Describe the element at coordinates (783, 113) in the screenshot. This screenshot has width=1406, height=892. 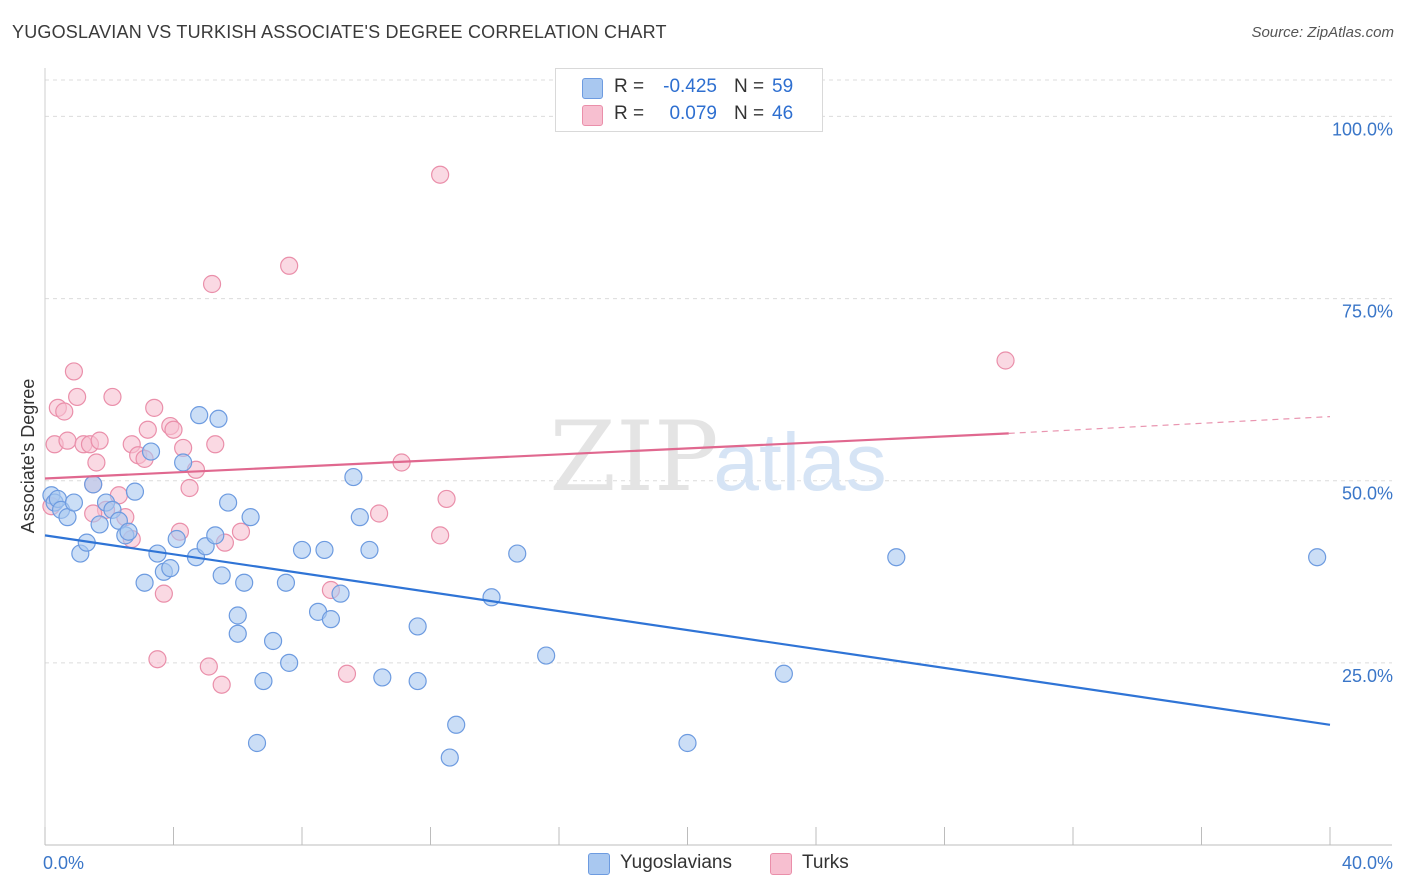
I see `n-value: 46` at that location.